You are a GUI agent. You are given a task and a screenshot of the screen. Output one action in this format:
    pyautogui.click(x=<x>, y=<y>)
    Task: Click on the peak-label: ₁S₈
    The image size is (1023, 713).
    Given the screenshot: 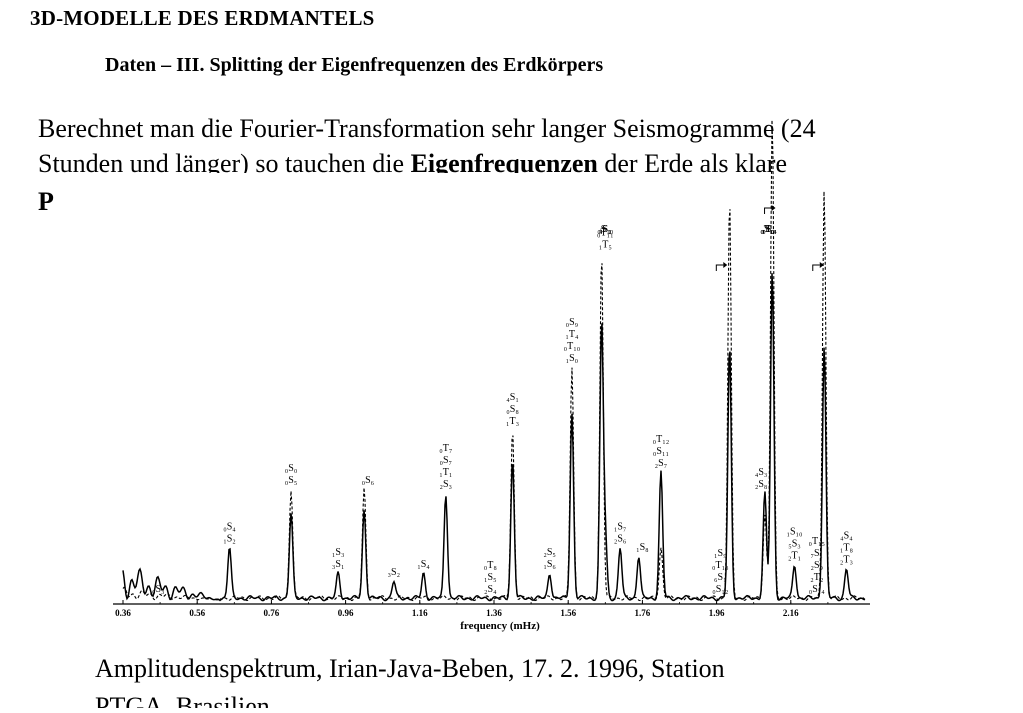 What is the action you would take?
    pyautogui.click(x=642, y=547)
    